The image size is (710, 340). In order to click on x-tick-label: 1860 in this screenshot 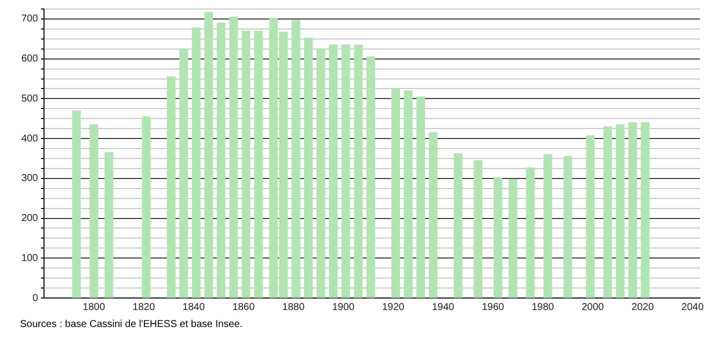, I will do `click(244, 307)`.